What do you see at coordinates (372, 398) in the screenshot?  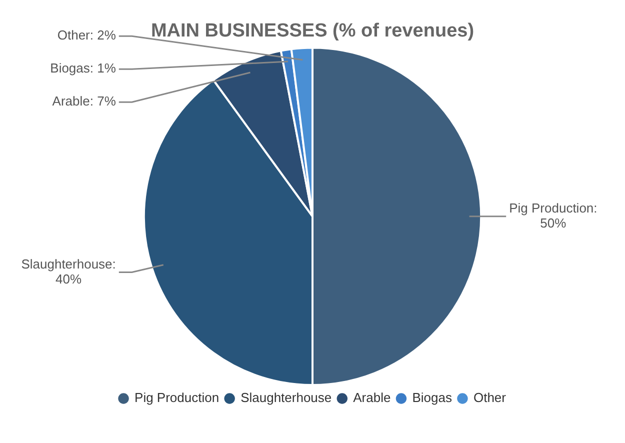 I see `legend-label: Arable` at bounding box center [372, 398].